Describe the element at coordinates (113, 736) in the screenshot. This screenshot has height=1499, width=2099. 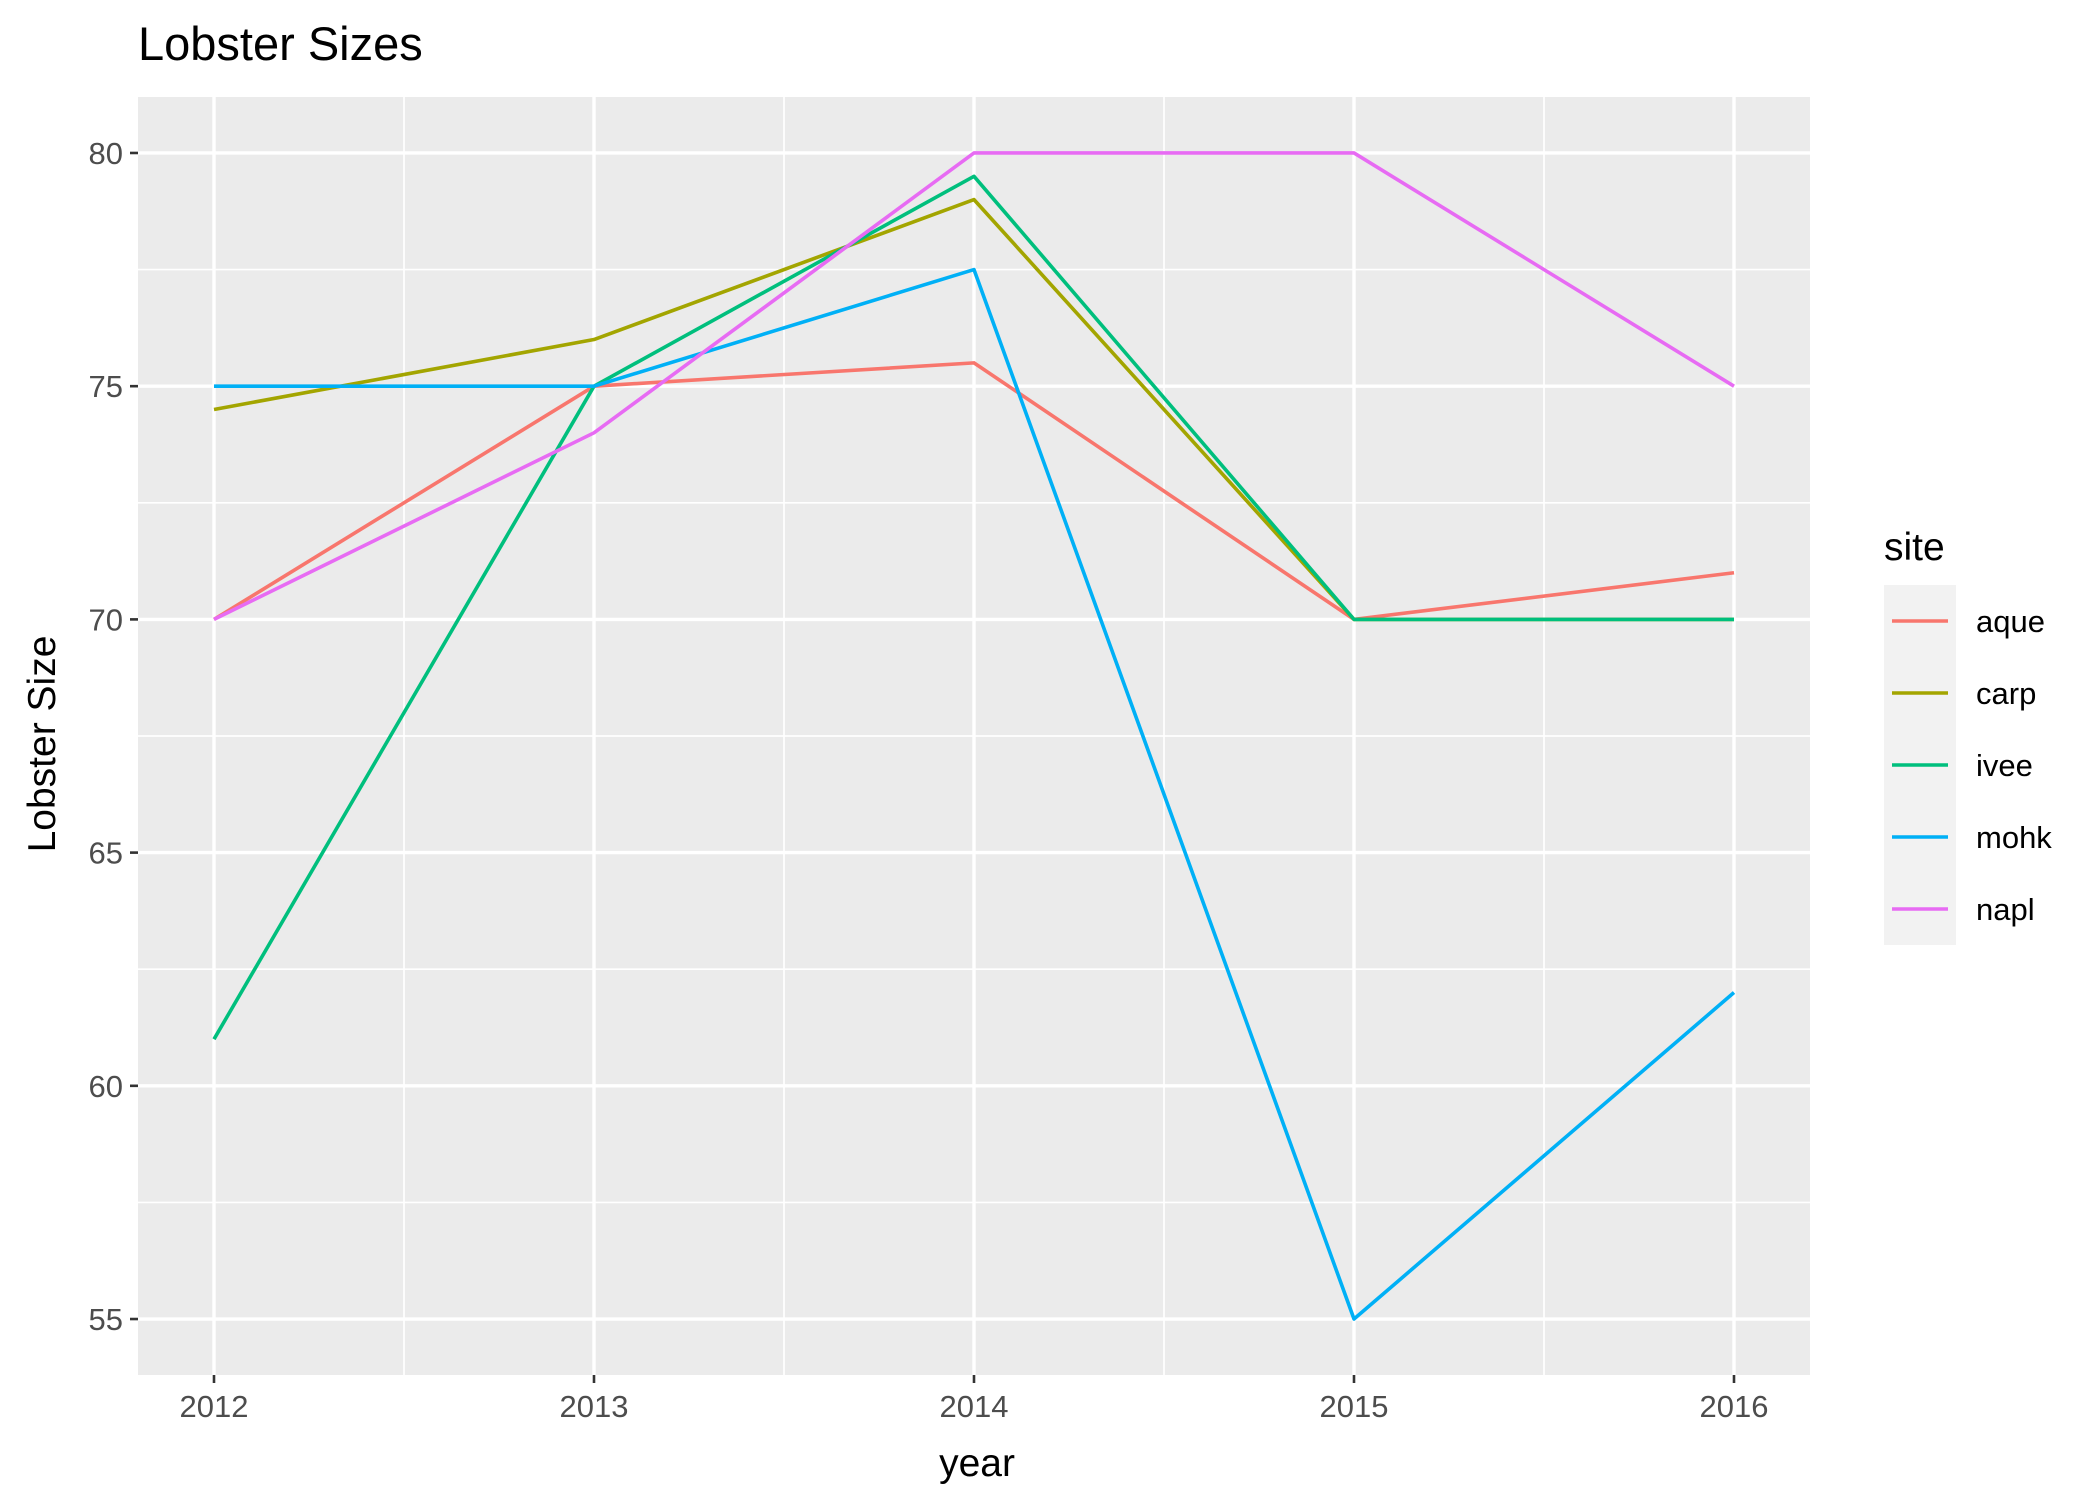
I see `y-axis: 55 60 65 70 75 80` at that location.